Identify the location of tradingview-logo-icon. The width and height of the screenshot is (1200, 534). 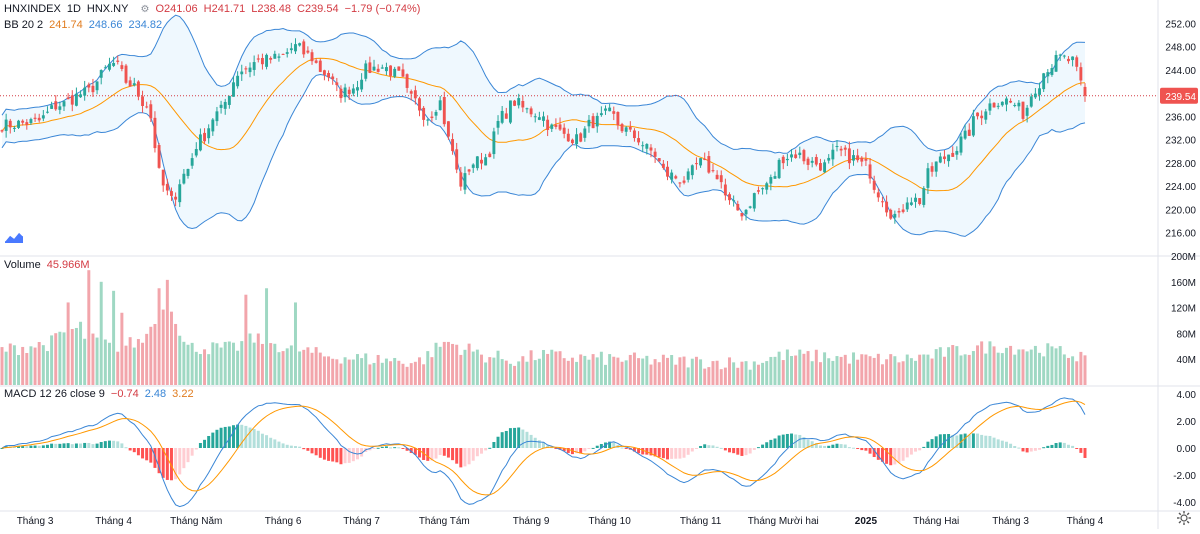
(14, 237).